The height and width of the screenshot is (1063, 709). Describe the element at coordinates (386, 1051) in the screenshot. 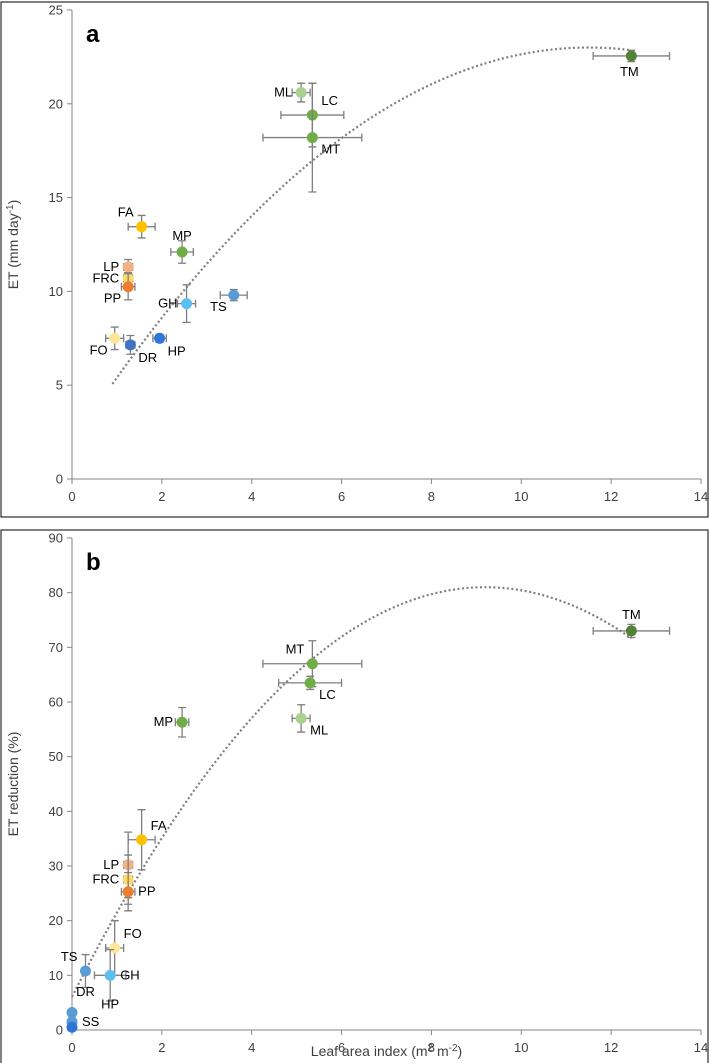

I see `x-axis-title: Leaf area index (m2 m-2)` at that location.